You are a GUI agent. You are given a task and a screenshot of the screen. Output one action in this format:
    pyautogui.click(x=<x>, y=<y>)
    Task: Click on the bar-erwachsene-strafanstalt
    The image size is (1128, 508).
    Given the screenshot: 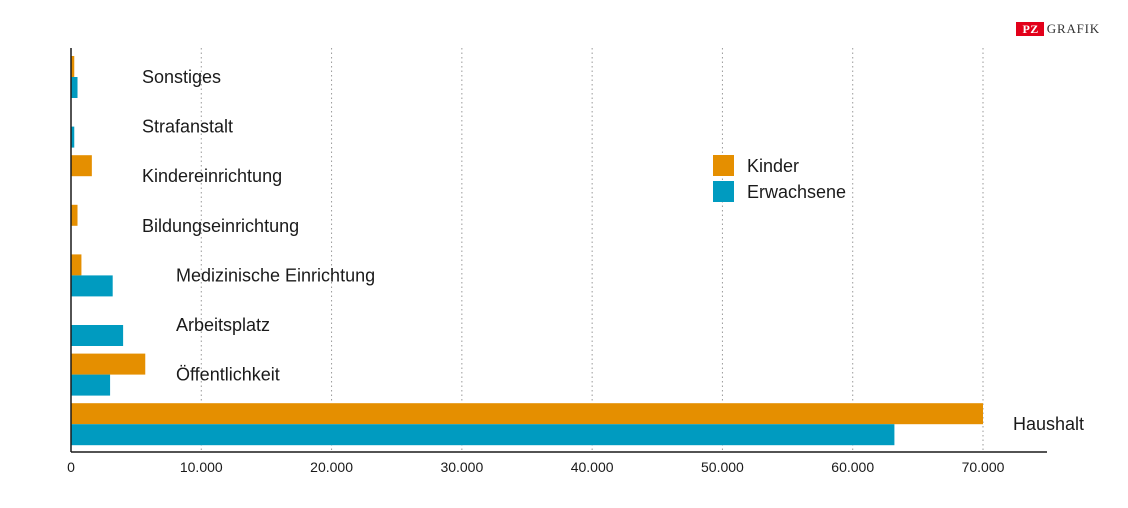 What is the action you would take?
    pyautogui.click(x=73, y=137)
    